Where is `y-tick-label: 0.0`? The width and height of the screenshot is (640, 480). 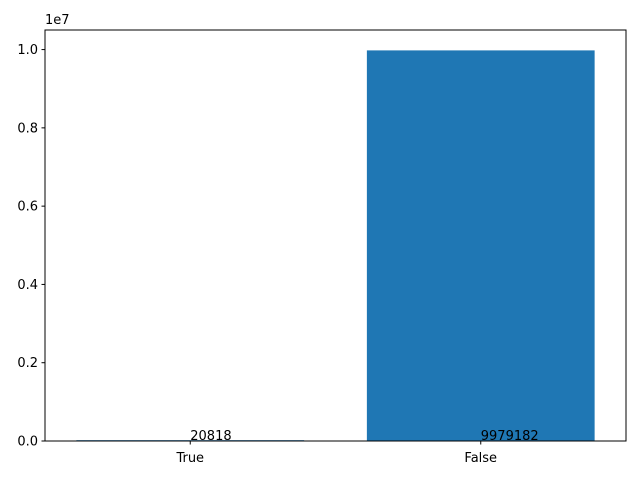 y-tick-label: 0.0 is located at coordinates (27, 442).